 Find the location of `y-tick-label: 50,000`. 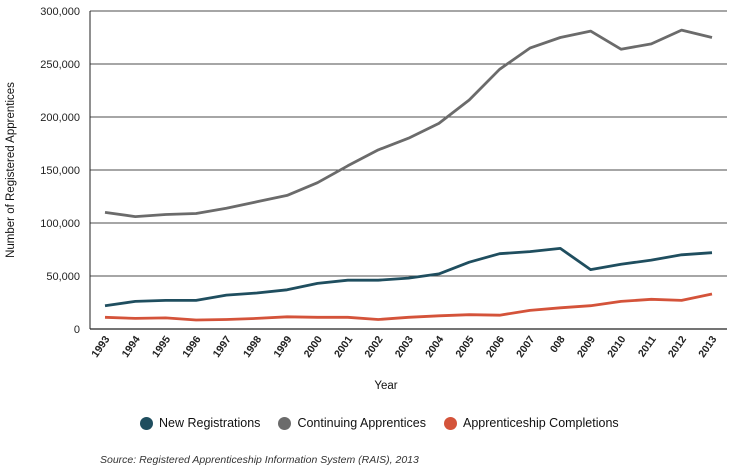

y-tick-label: 50,000 is located at coordinates (63, 277).